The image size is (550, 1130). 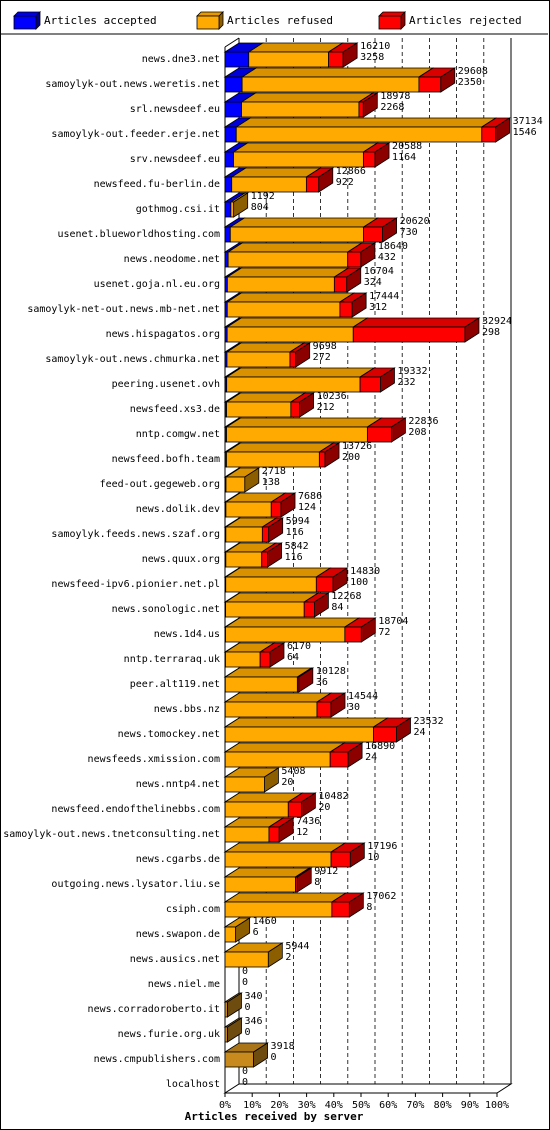 I want to click on total-label: 29608, so click(x=473, y=71).